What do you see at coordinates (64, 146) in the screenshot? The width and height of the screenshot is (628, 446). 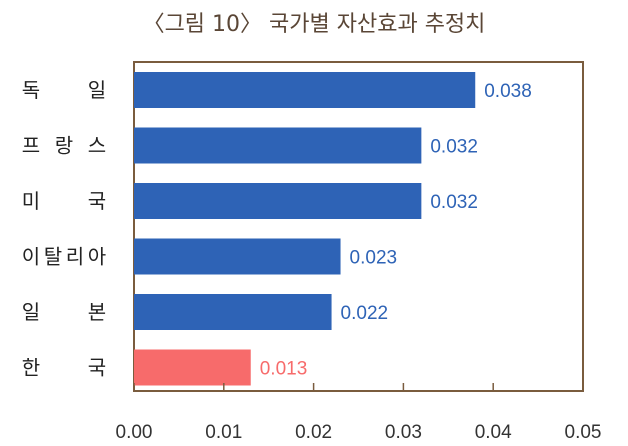 I see `category-label: 랑` at bounding box center [64, 146].